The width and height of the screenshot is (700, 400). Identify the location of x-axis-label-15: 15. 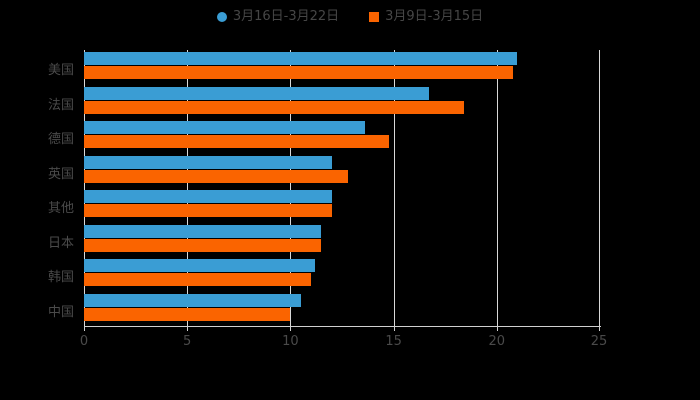
(393, 341).